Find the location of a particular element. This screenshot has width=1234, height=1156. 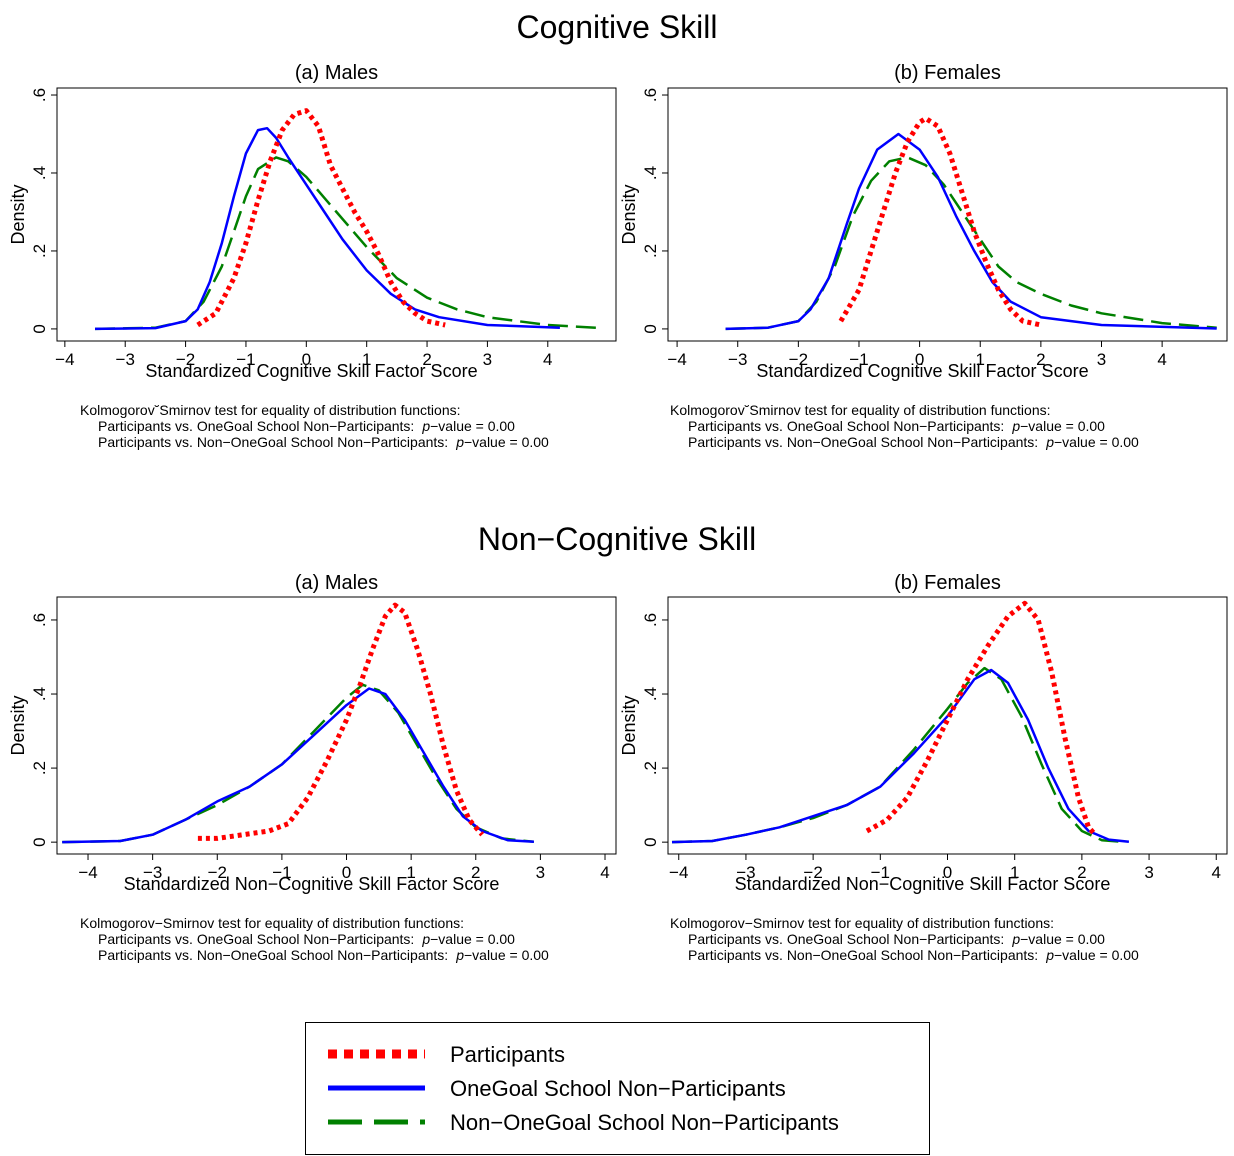

legend-label: OneGoal School Non−Participants is located at coordinates (618, 1088).